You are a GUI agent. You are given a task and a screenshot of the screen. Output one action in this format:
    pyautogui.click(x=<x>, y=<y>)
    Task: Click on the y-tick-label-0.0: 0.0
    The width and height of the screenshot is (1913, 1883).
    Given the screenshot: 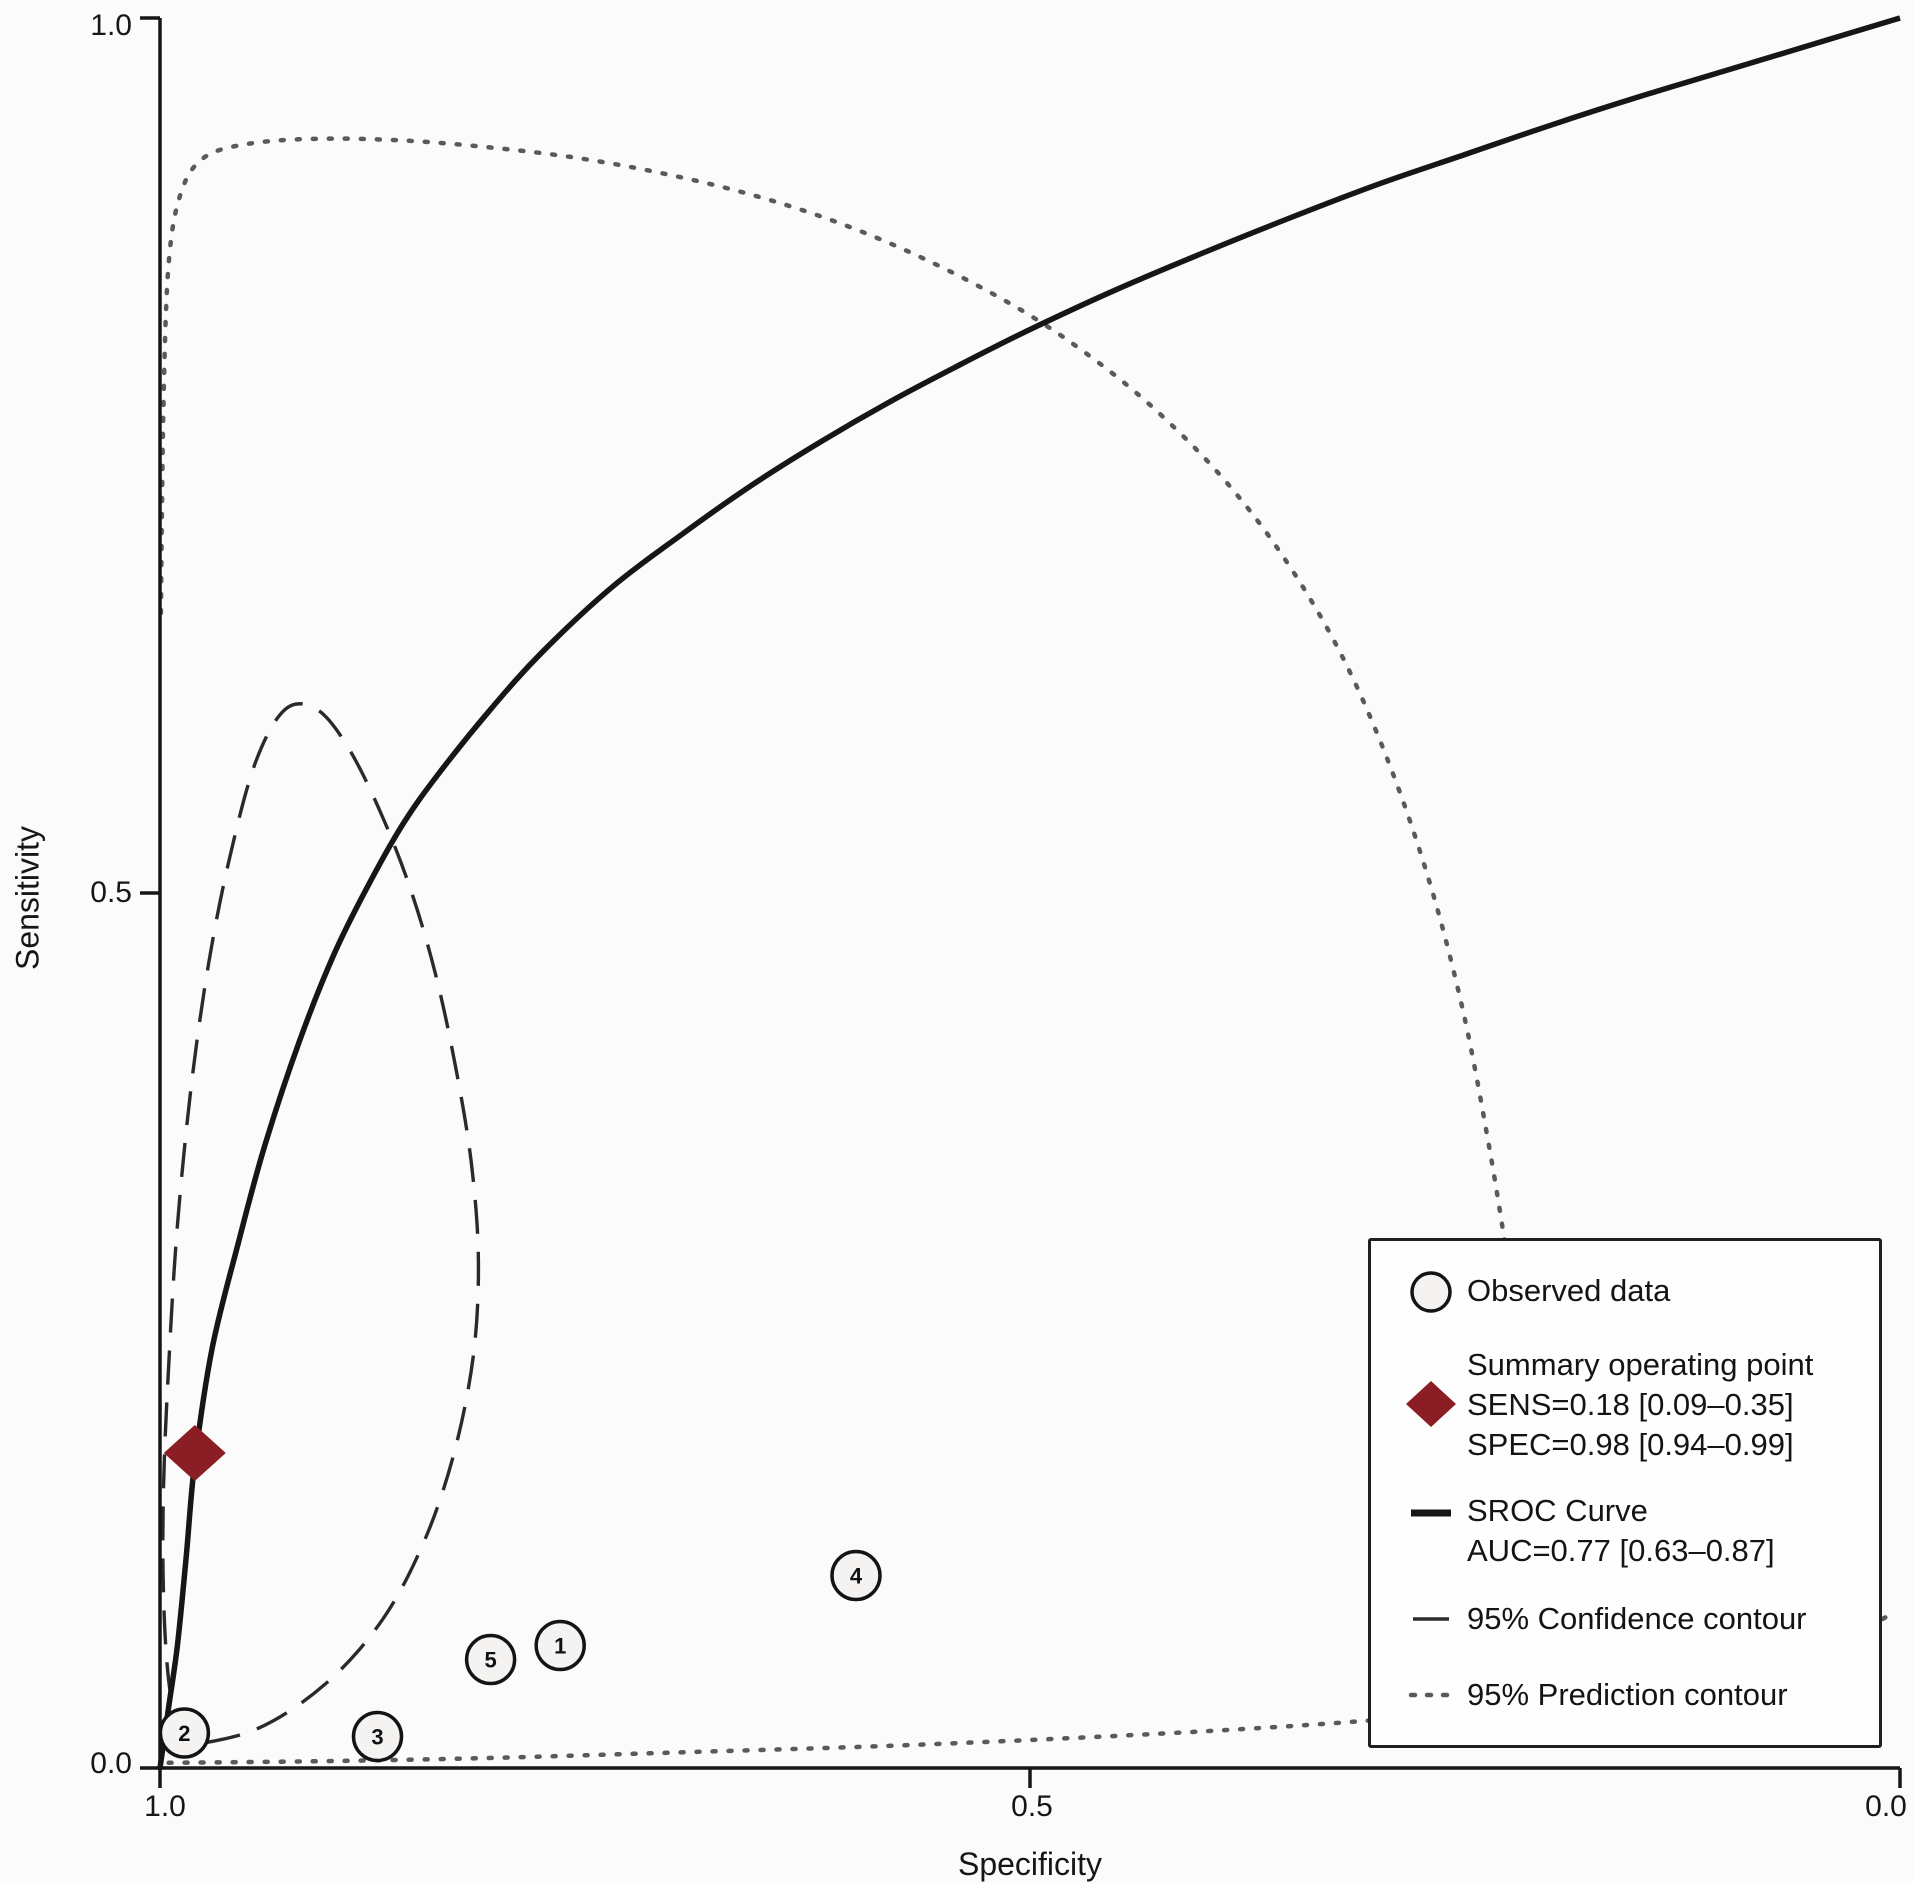 What is the action you would take?
    pyautogui.click(x=111, y=1763)
    